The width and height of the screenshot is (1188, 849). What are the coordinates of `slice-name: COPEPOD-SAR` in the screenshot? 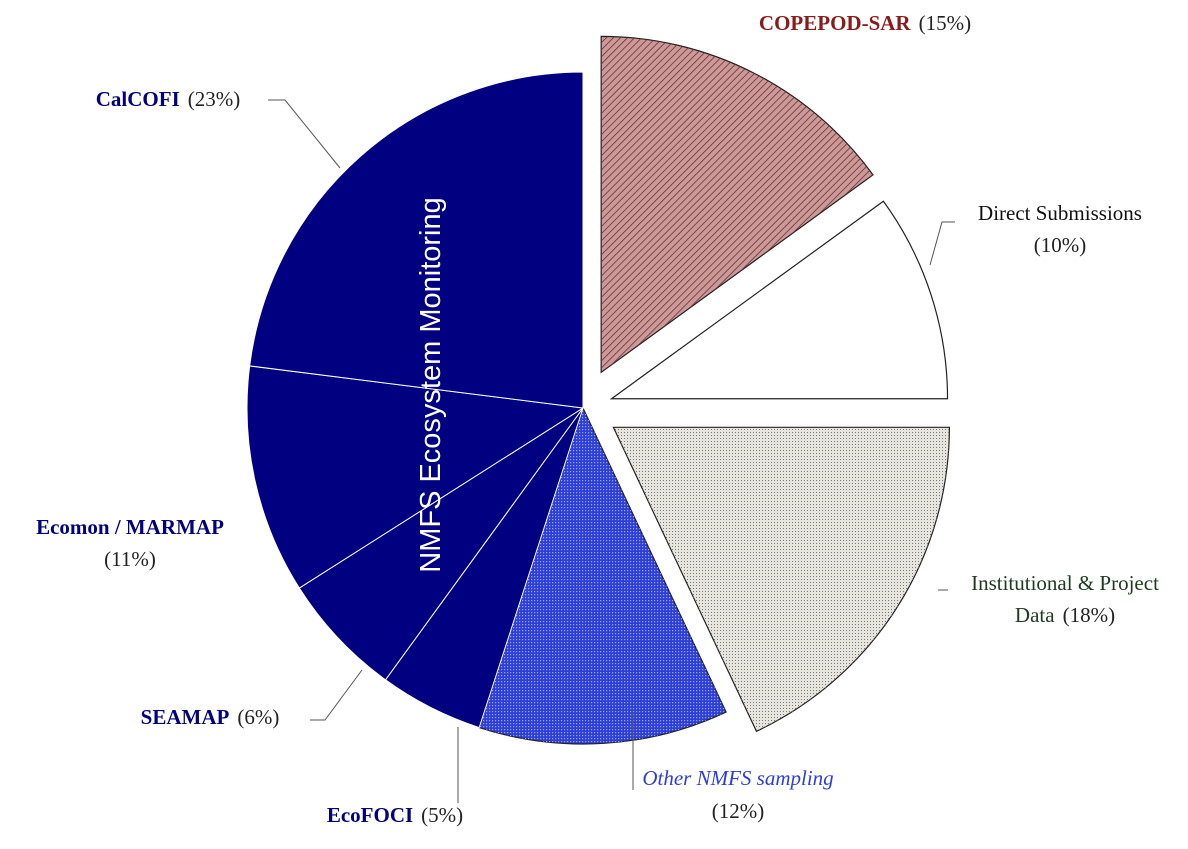 It's located at (835, 23).